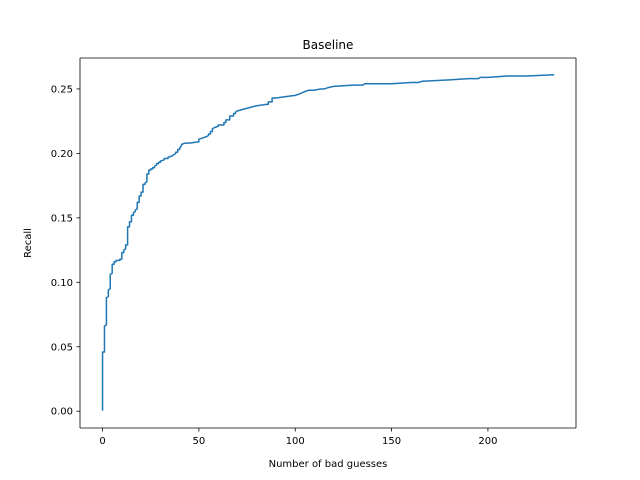  I want to click on y-tick-label: 0.00, so click(62, 412).